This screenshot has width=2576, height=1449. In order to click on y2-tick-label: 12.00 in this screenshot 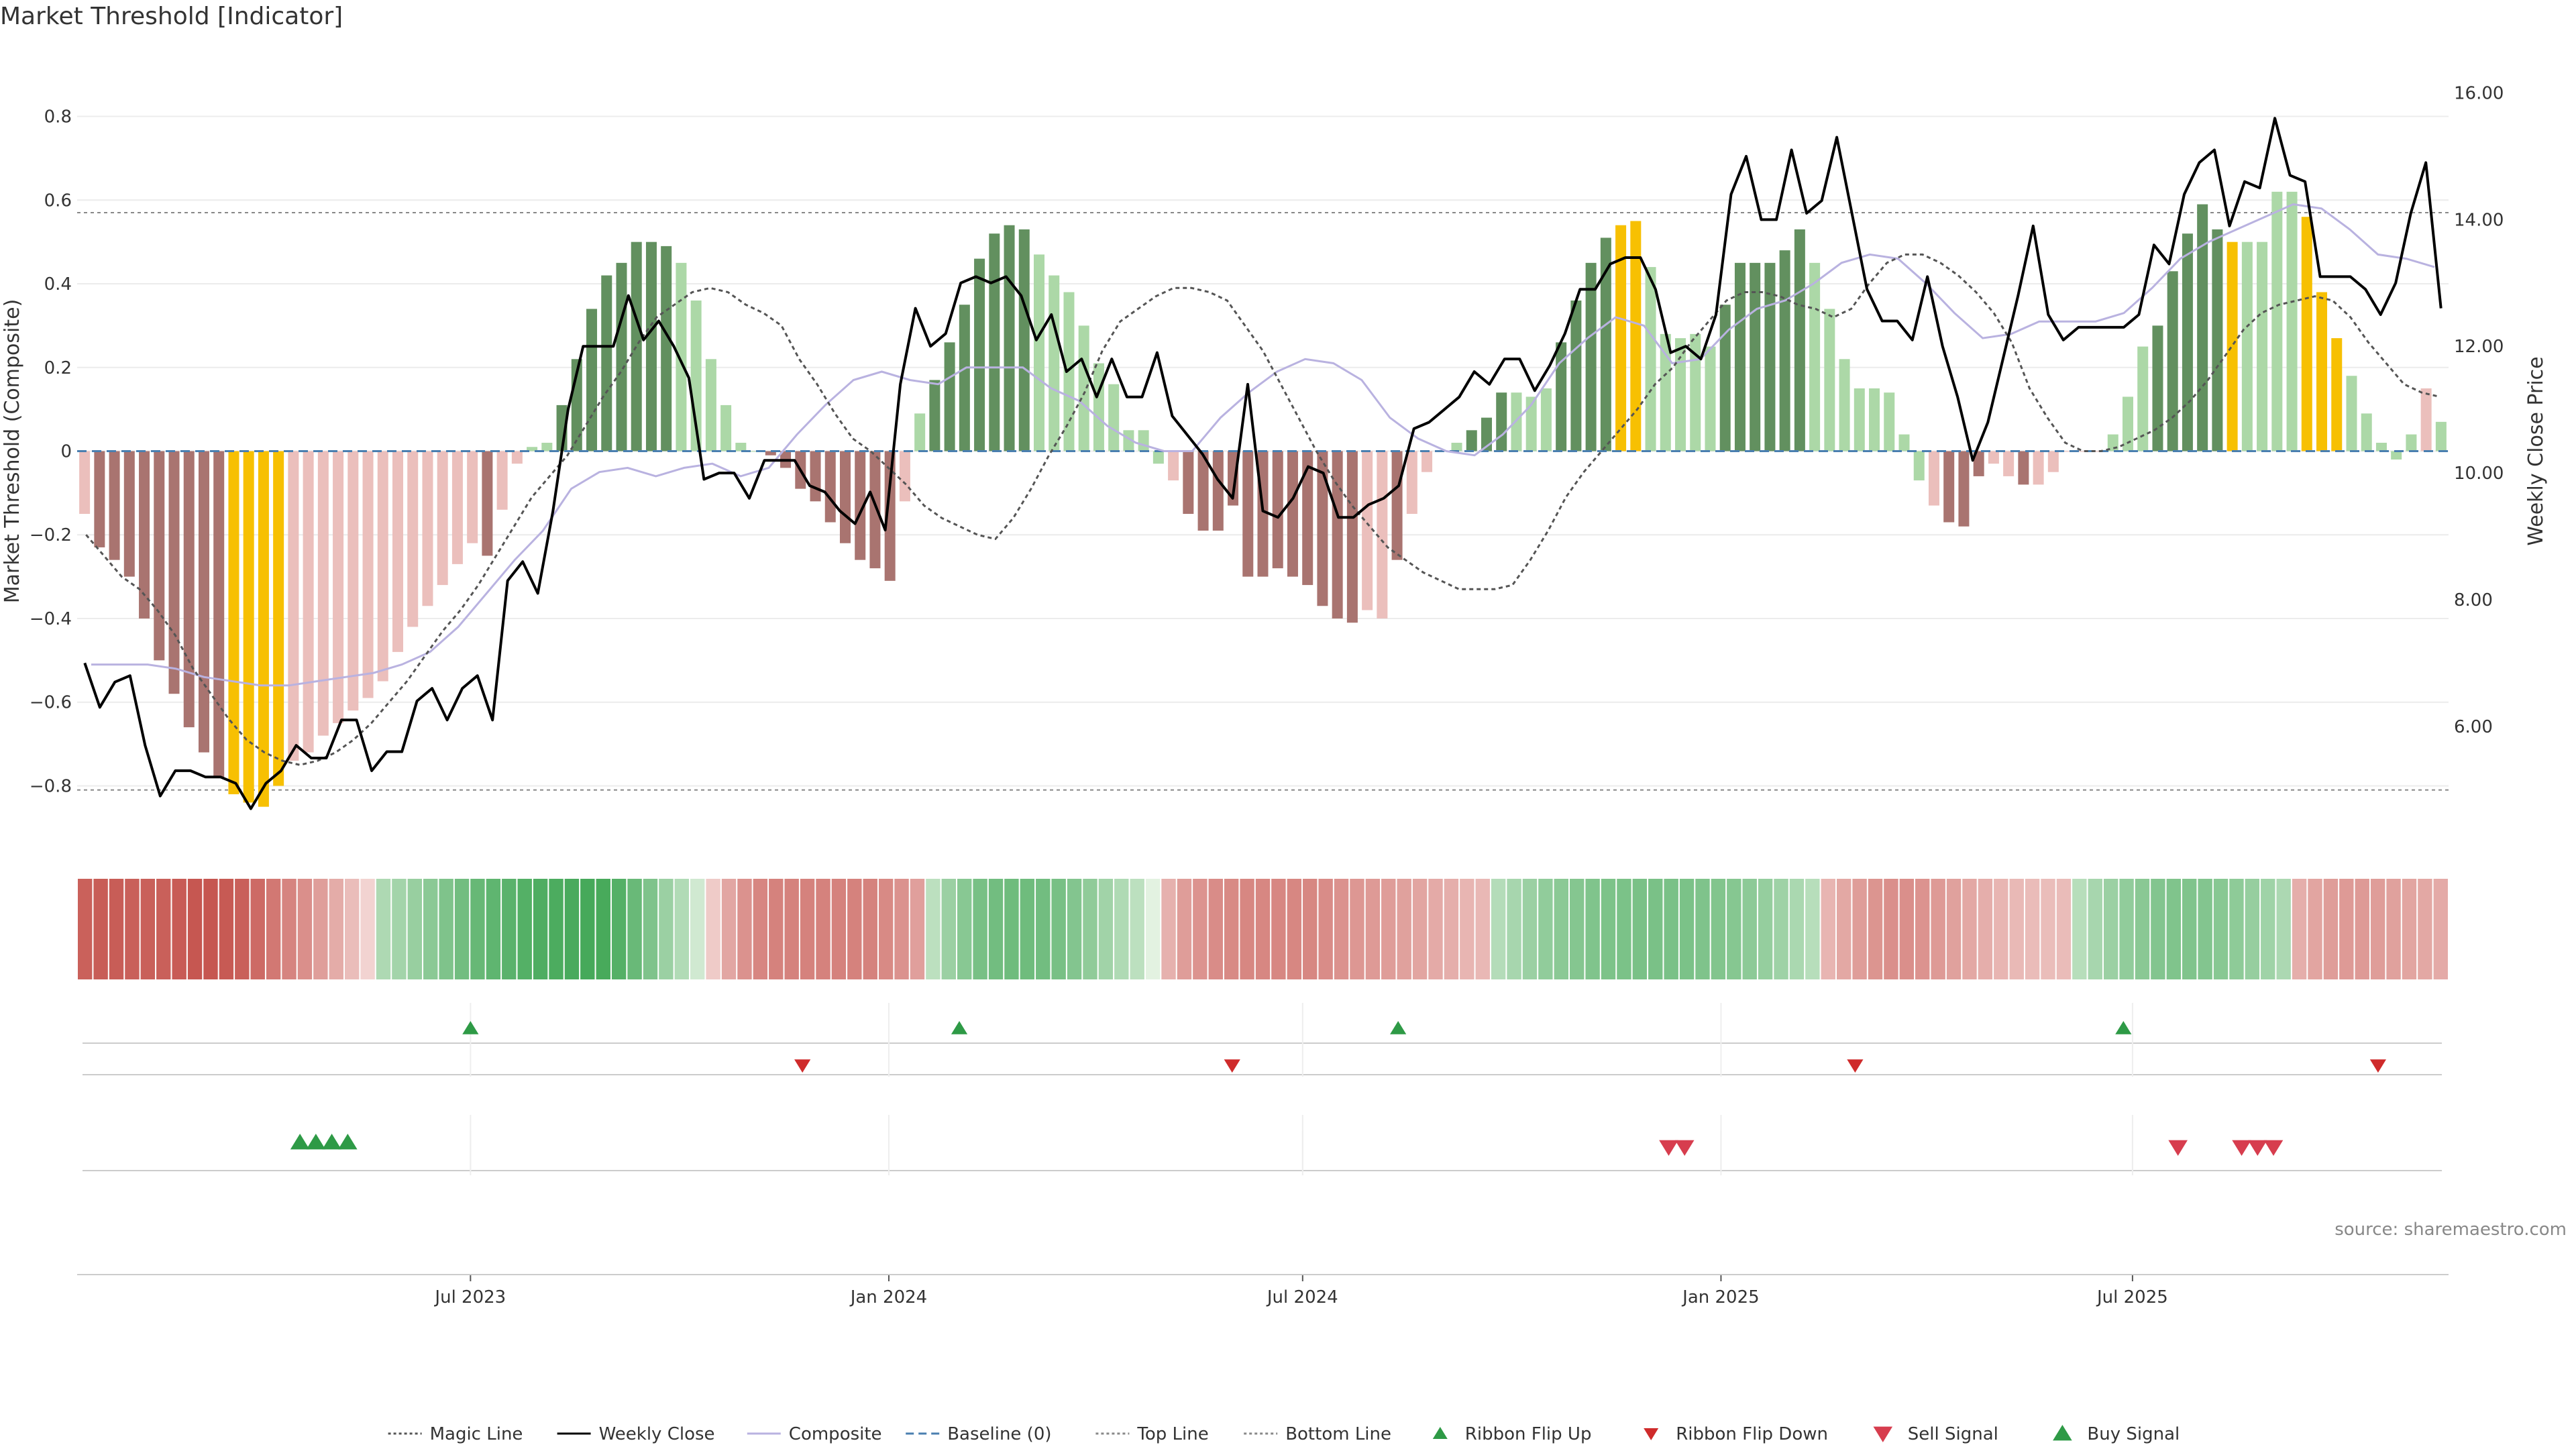, I will do `click(2479, 347)`.